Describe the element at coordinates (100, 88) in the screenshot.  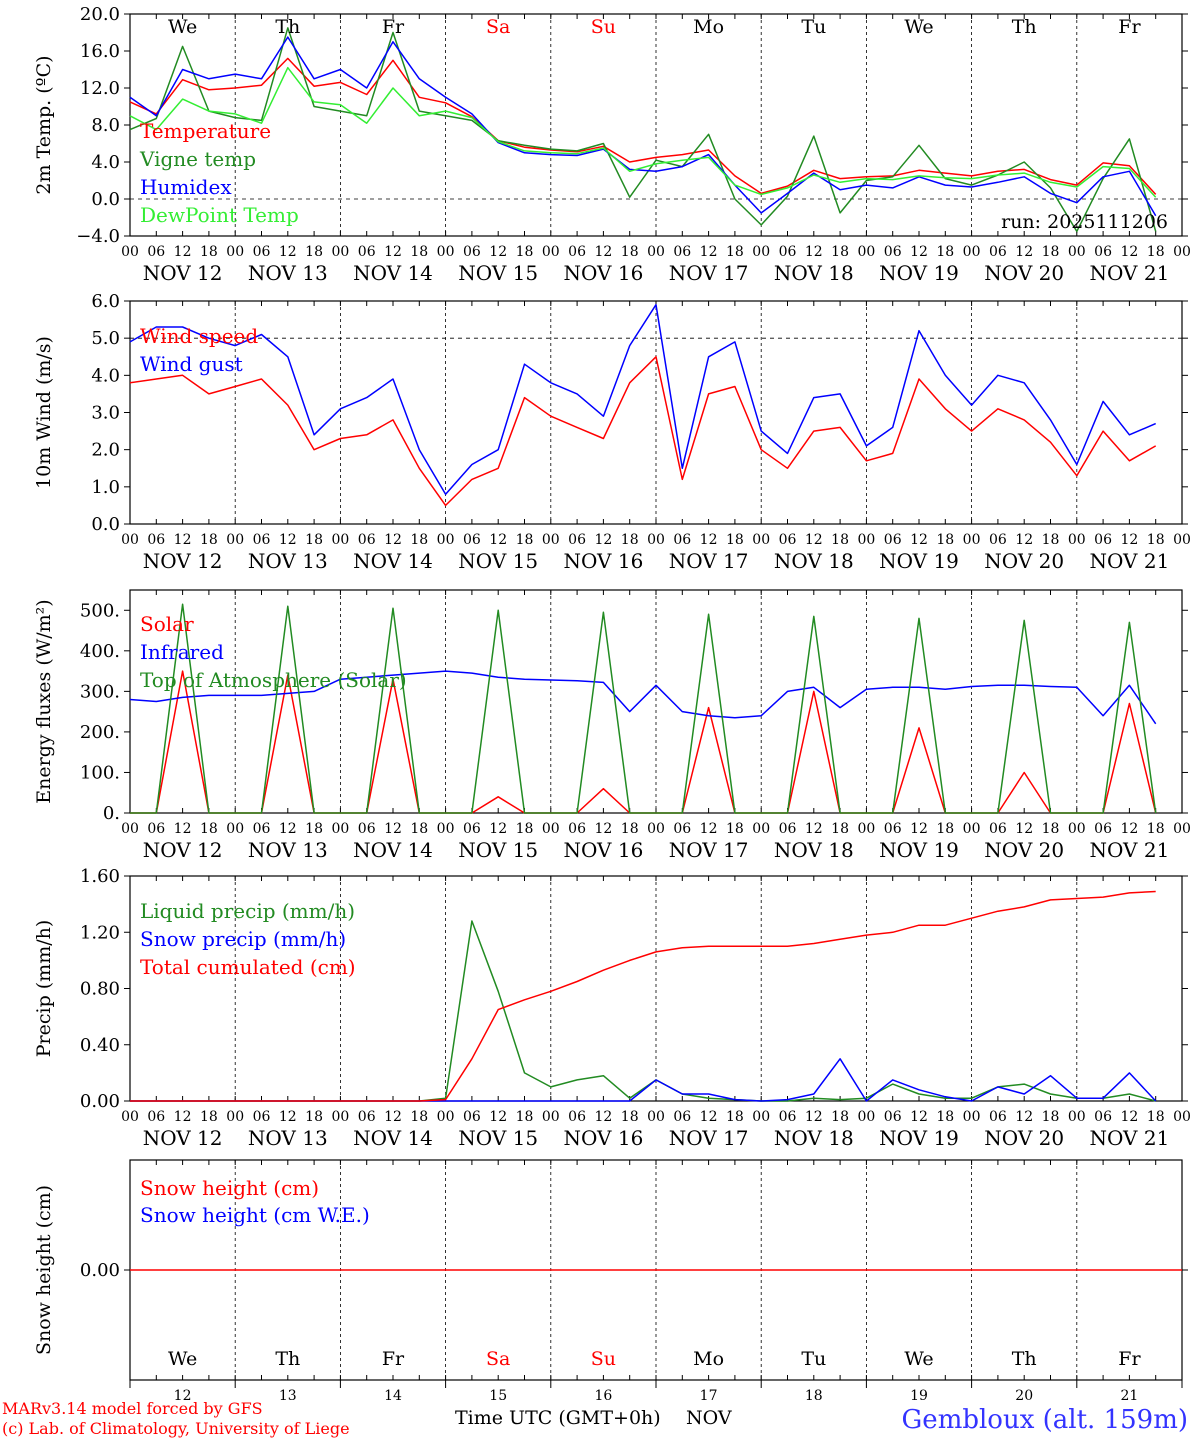
I see `y-tick-label: 12.0` at that location.